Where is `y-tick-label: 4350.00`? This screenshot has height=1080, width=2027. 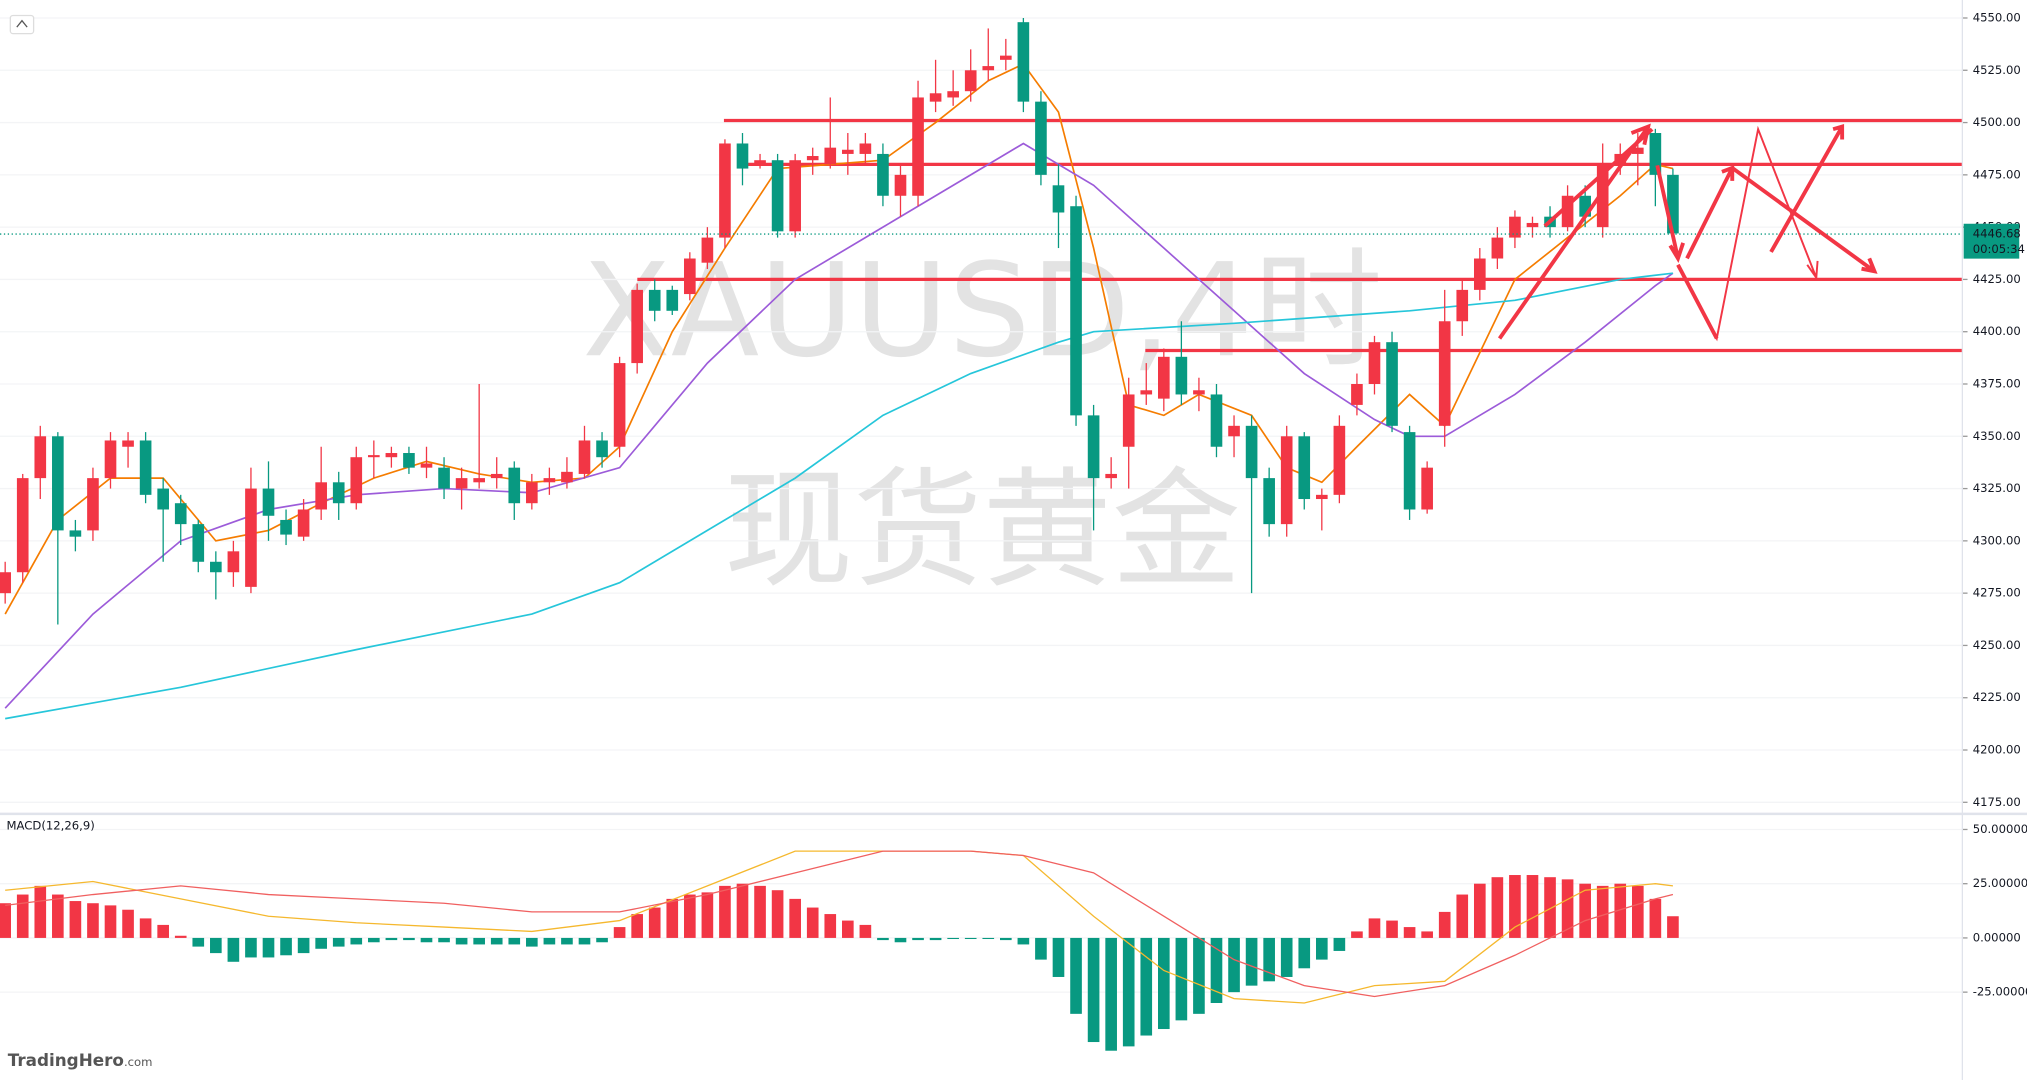
y-tick-label: 4350.00 is located at coordinates (1997, 436).